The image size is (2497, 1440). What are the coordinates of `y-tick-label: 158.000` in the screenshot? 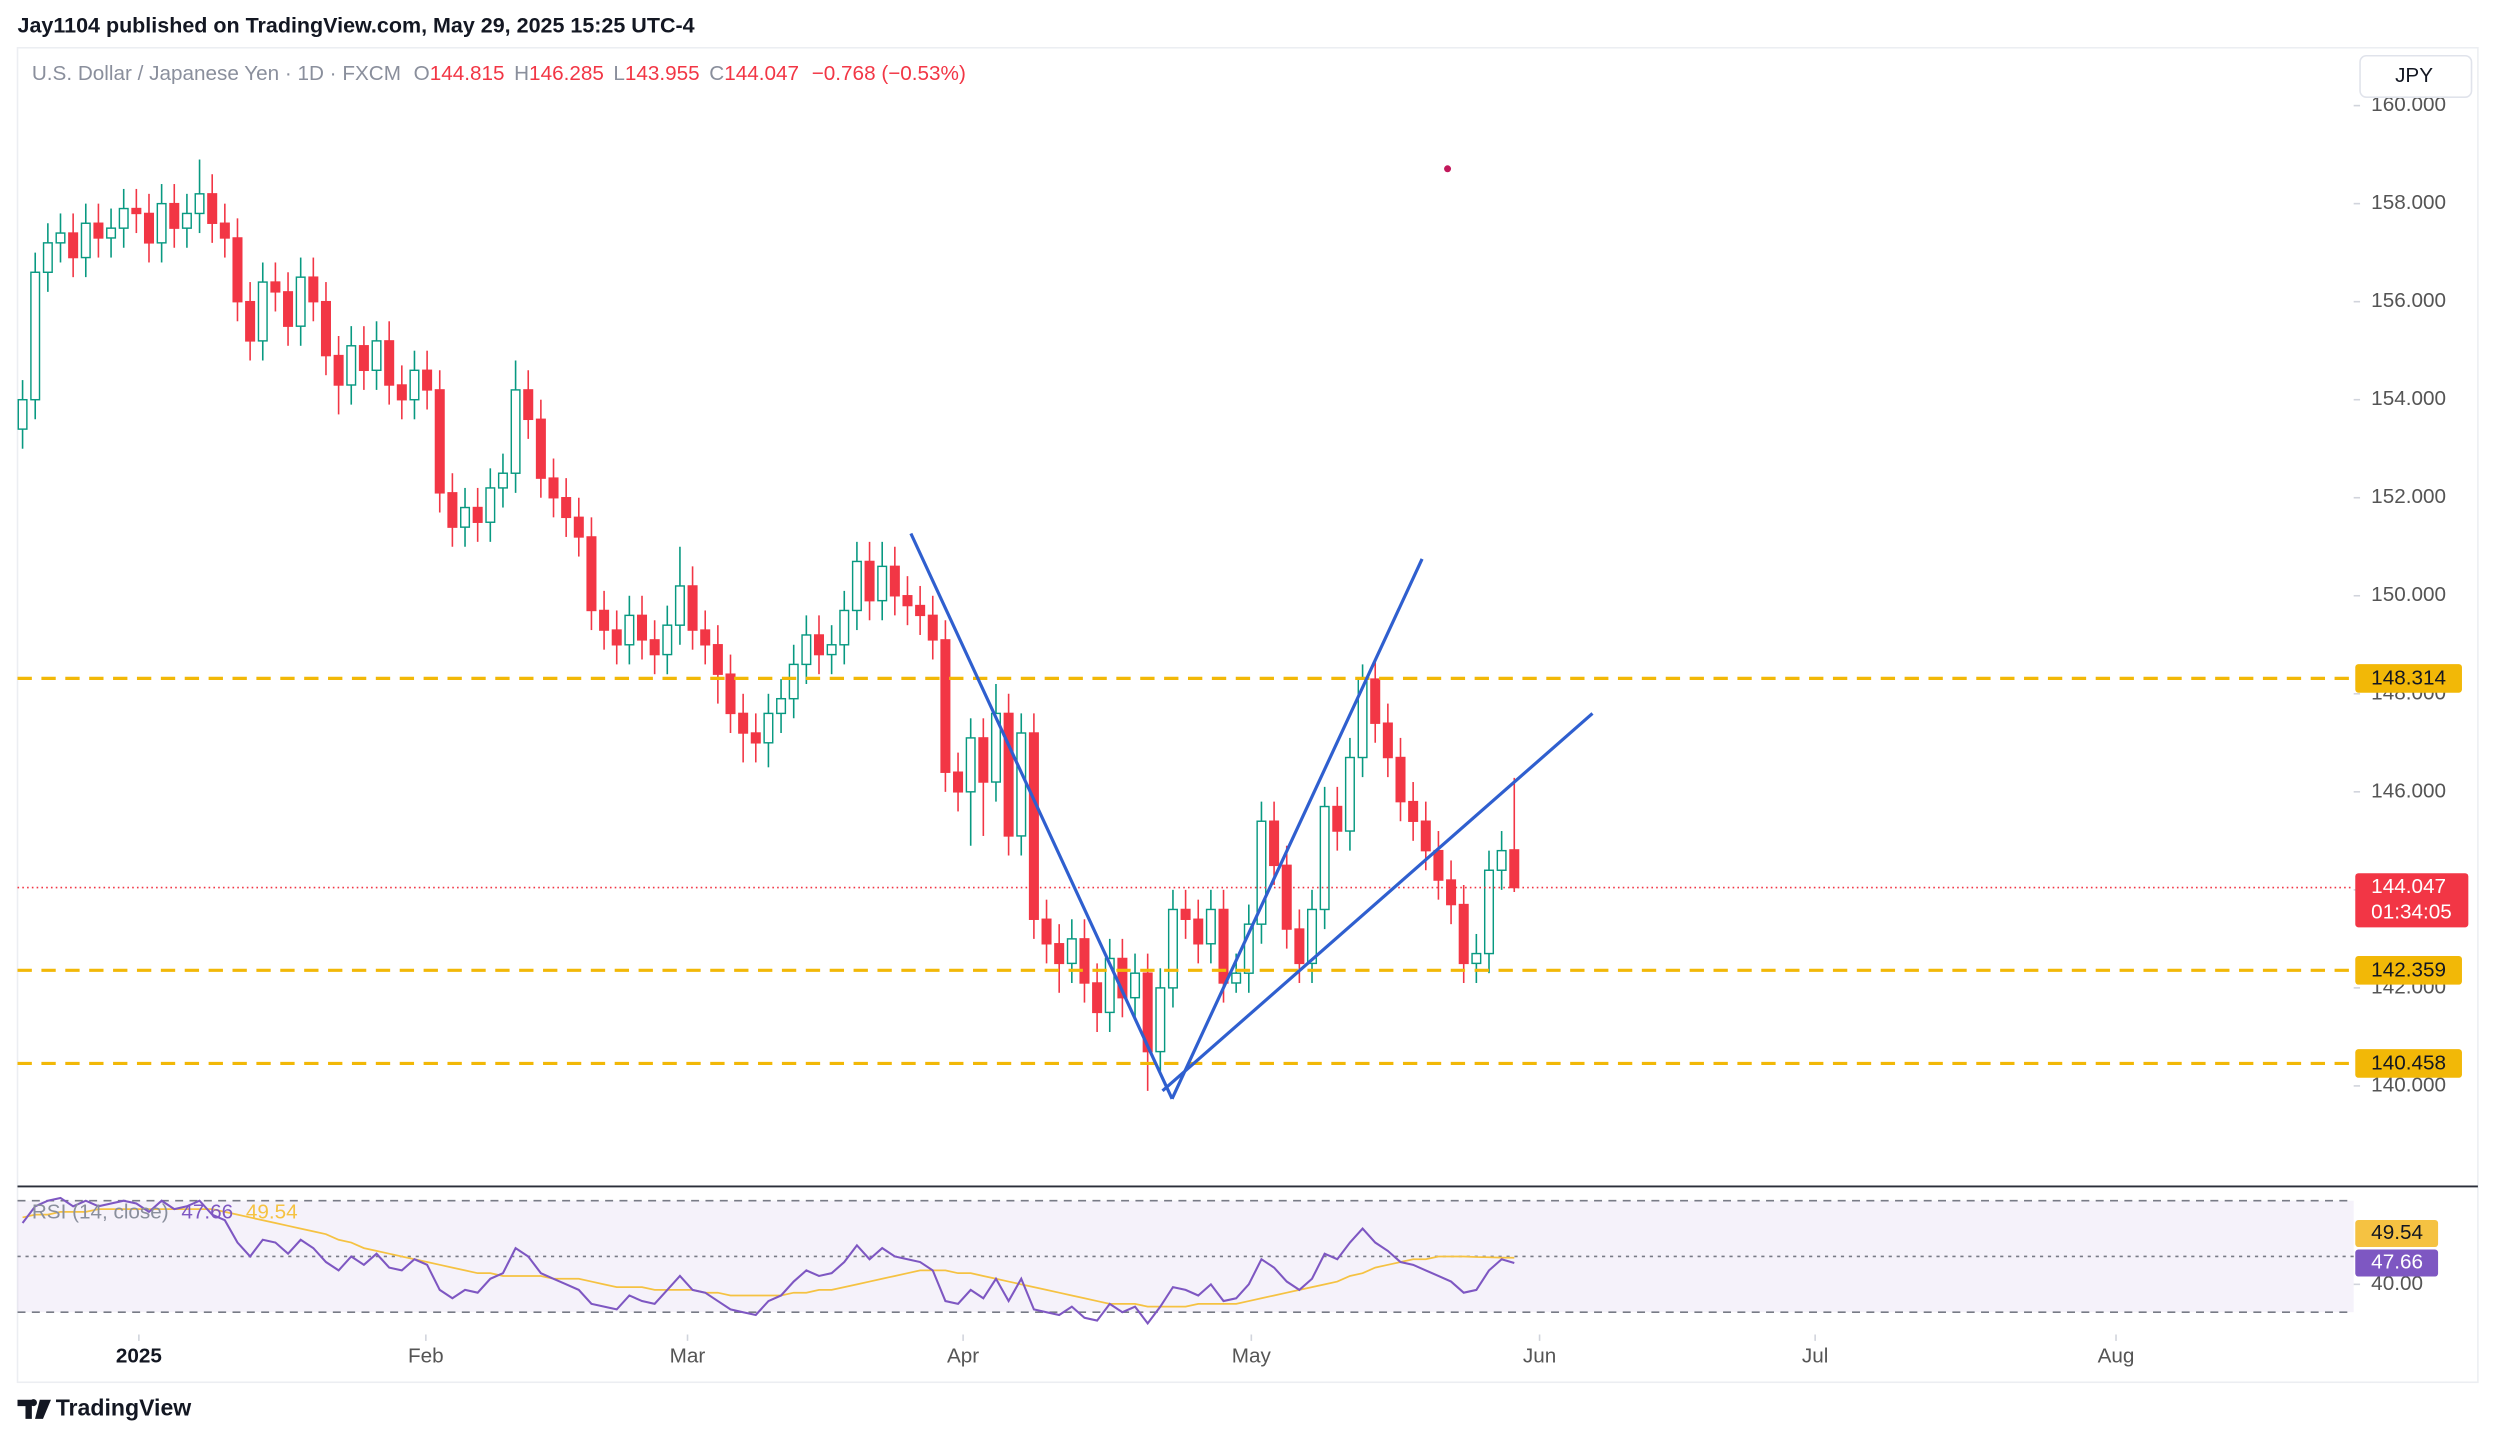 It's located at (2408, 202).